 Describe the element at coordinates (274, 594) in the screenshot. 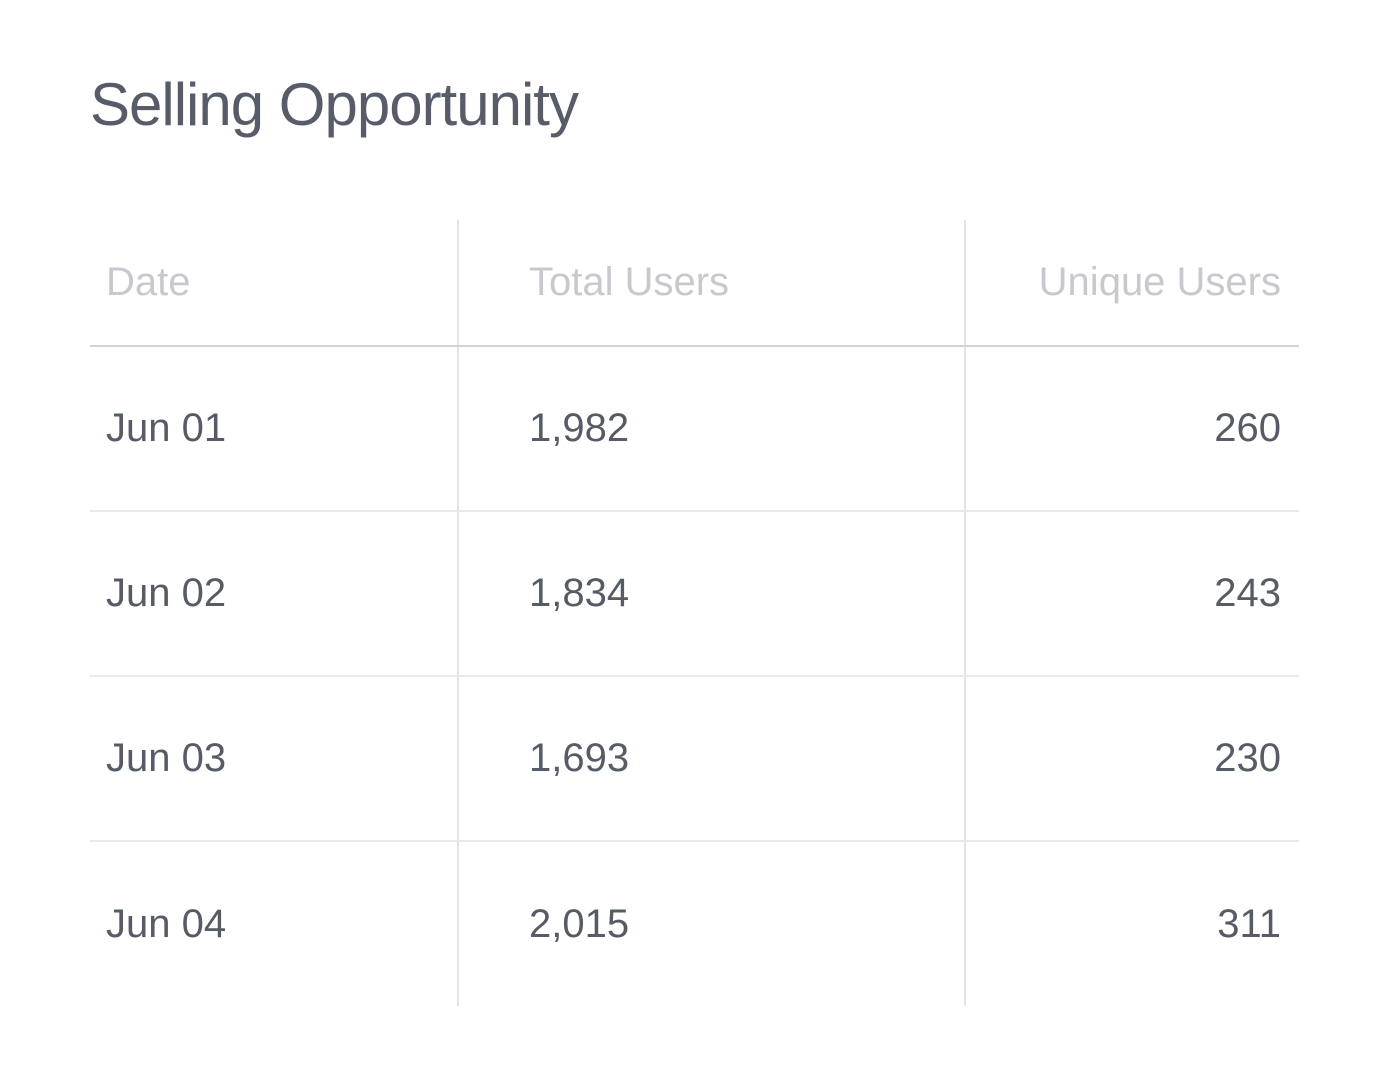

I see `row-date-cell: Jun 02` at that location.